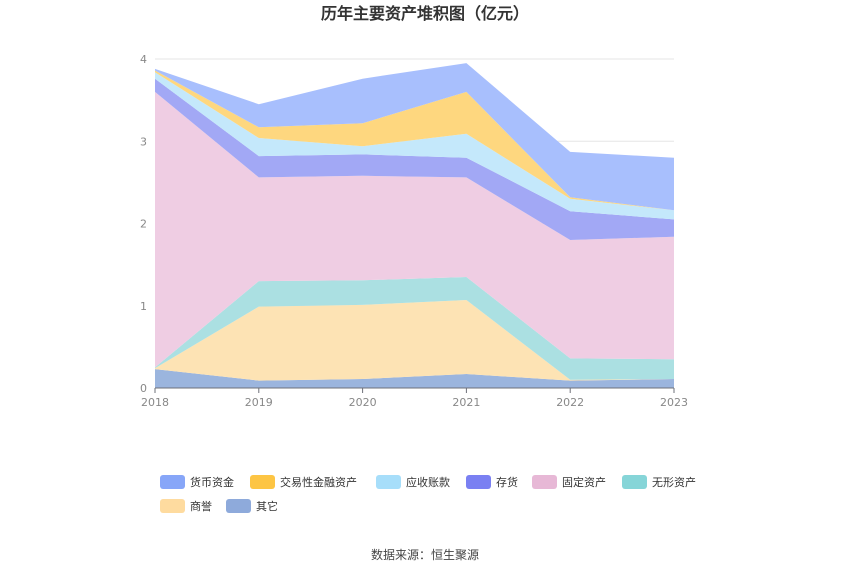  What do you see at coordinates (570, 402) in the screenshot?
I see `x-tick-label: 2022` at bounding box center [570, 402].